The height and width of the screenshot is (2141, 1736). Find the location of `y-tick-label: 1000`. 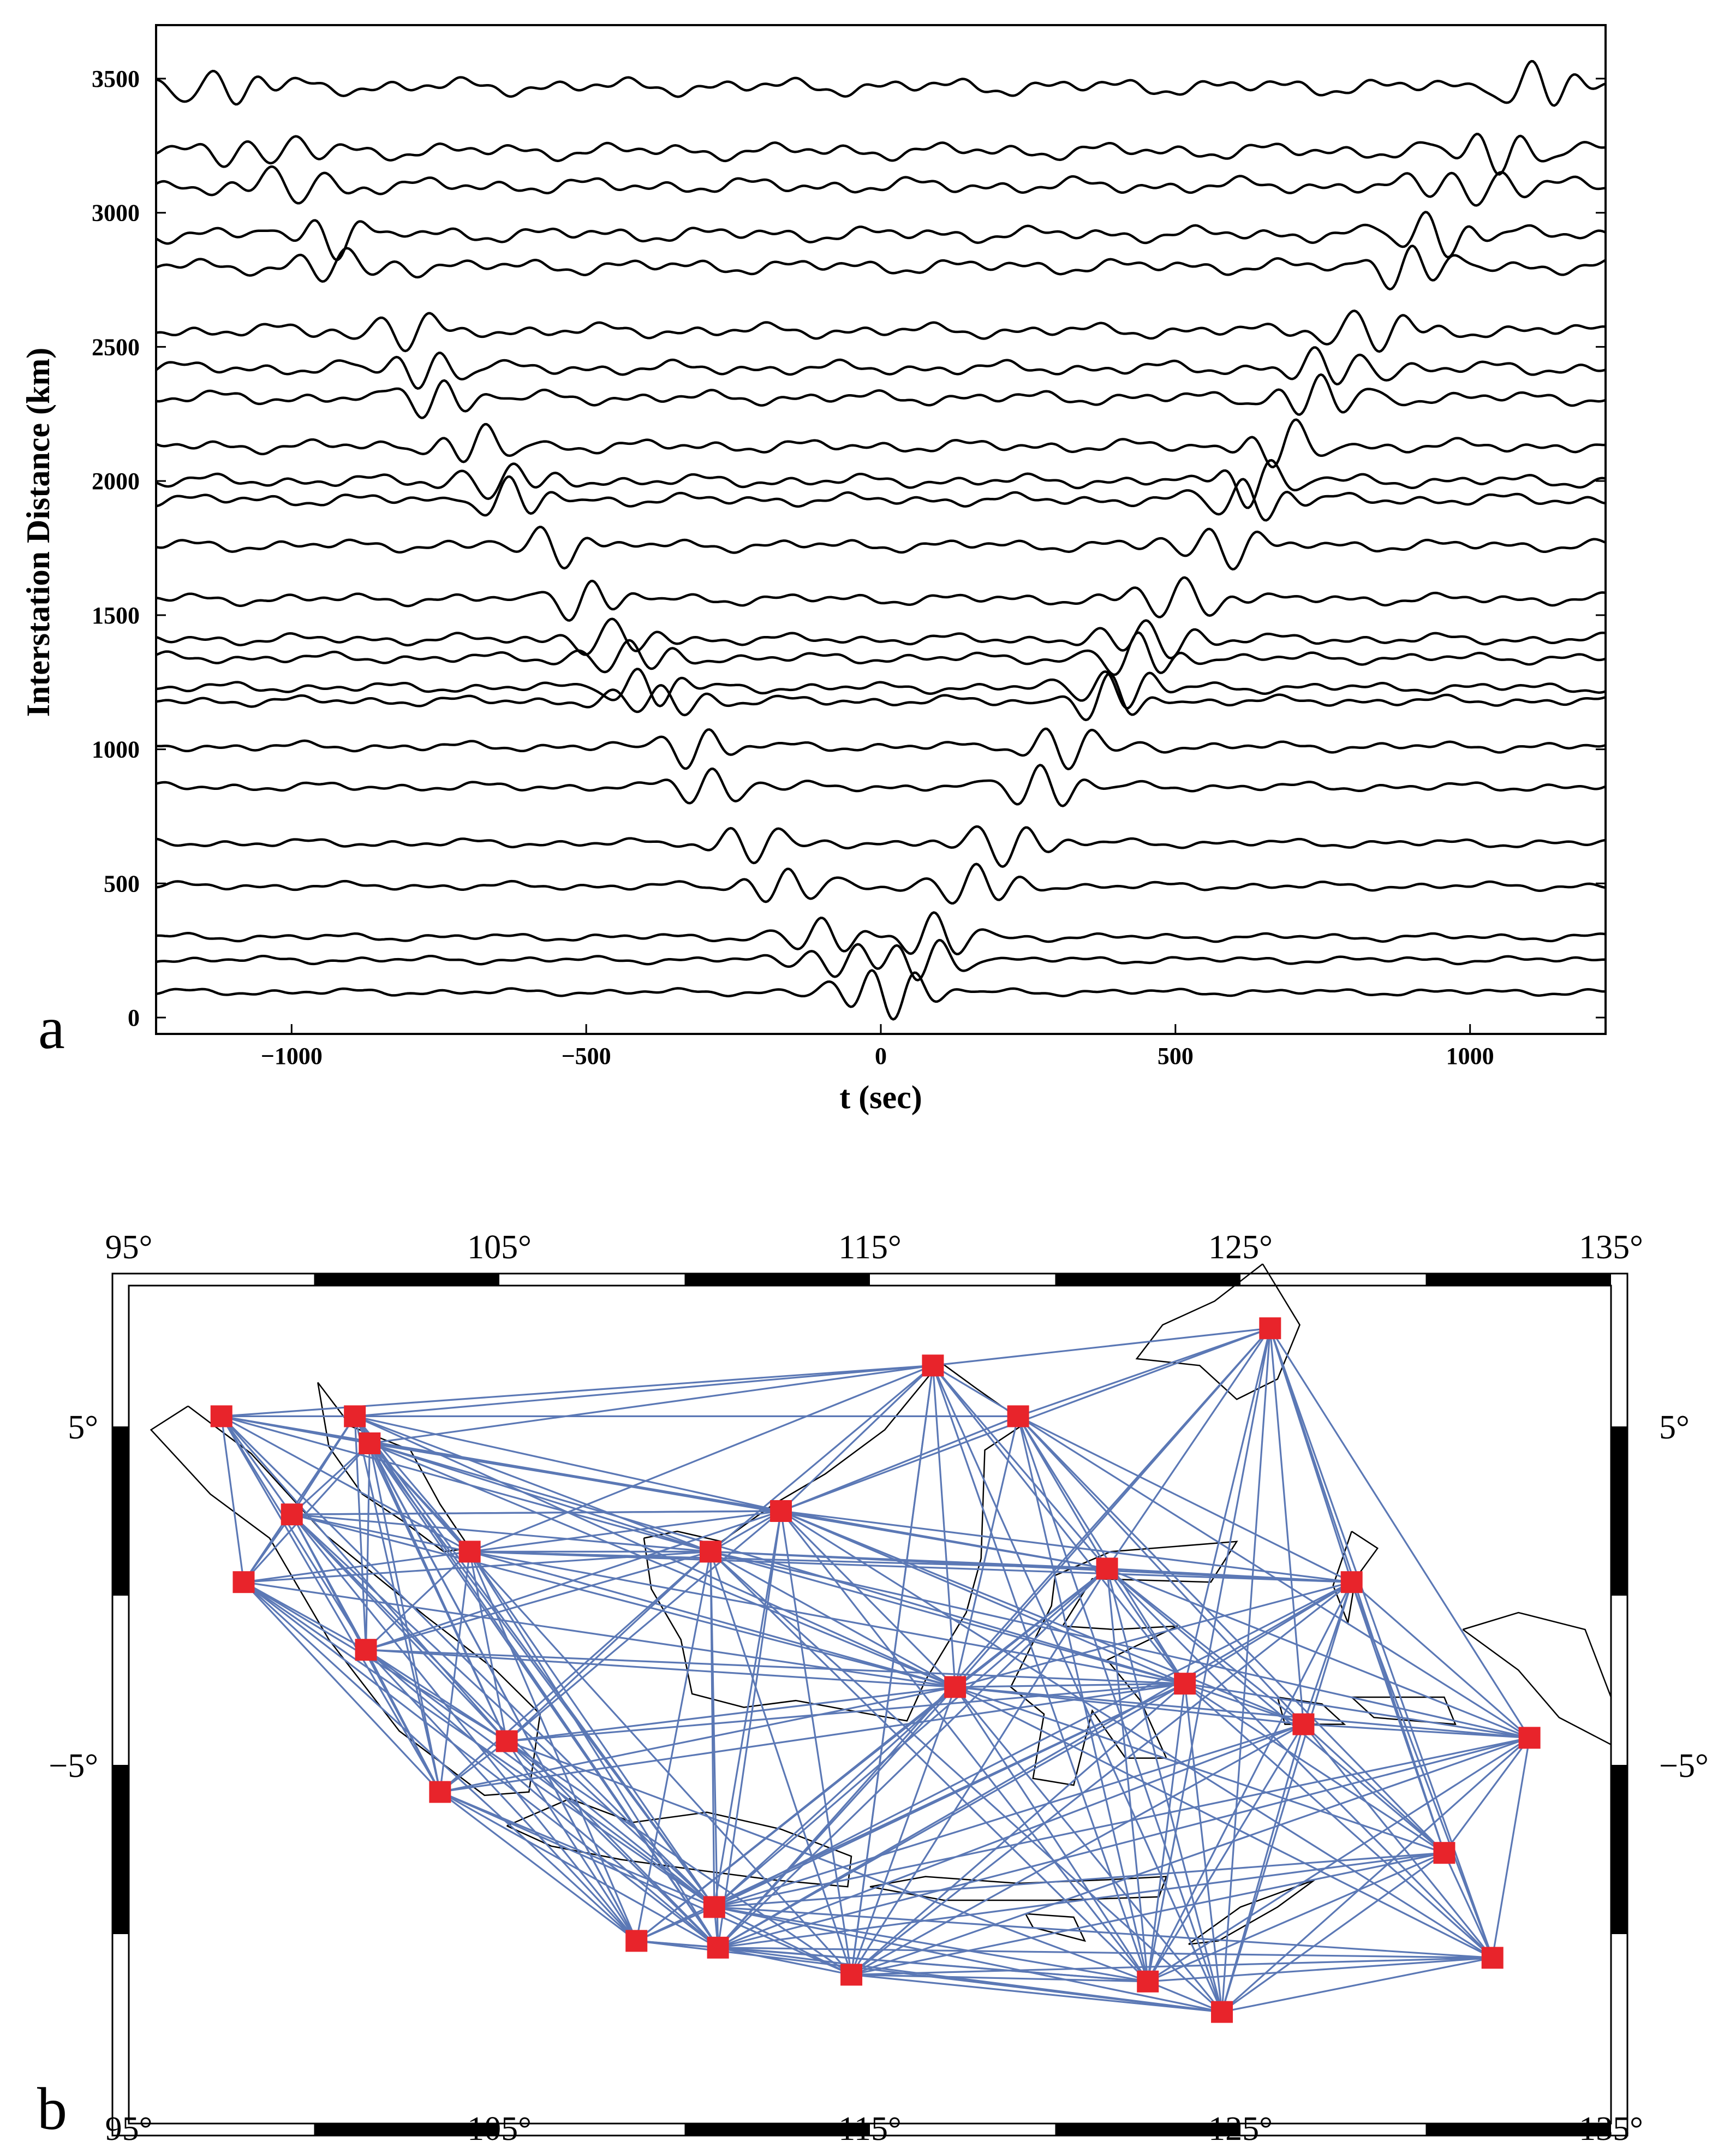

y-tick-label: 1000 is located at coordinates (116, 750).